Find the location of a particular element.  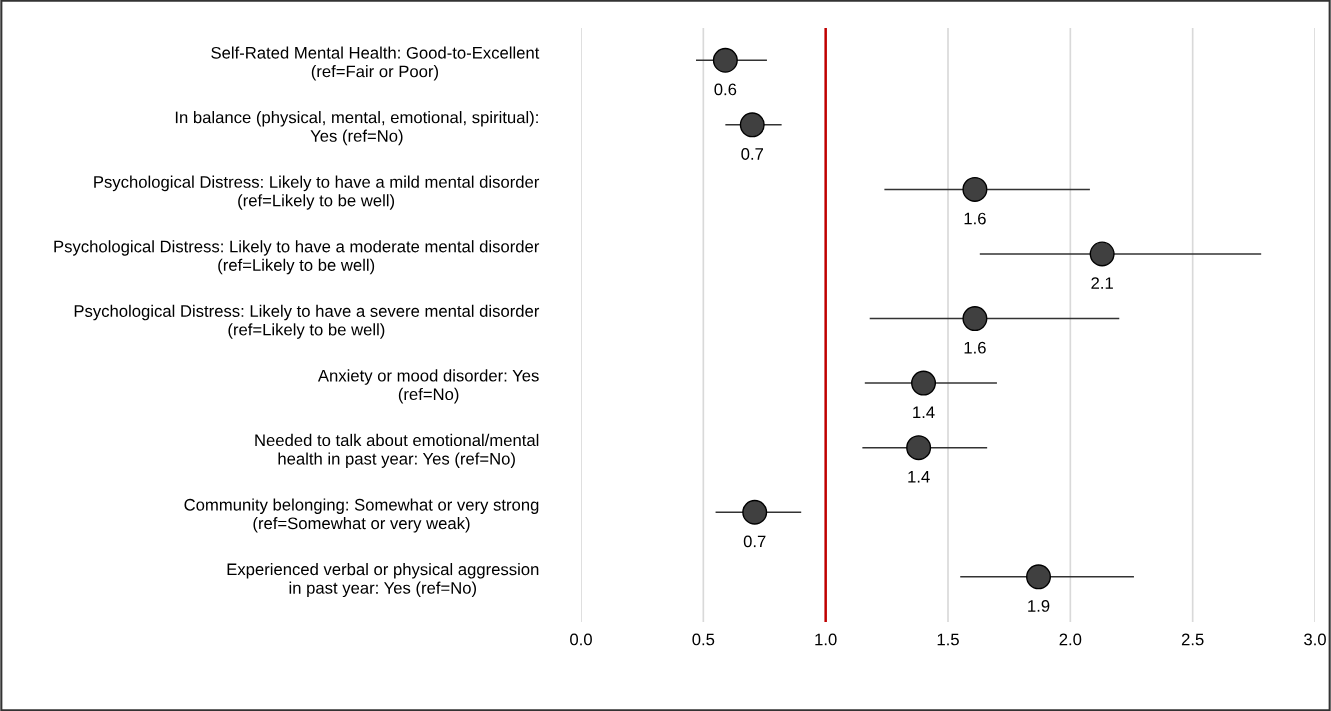

x-tick-label: 0.0 is located at coordinates (581, 639).